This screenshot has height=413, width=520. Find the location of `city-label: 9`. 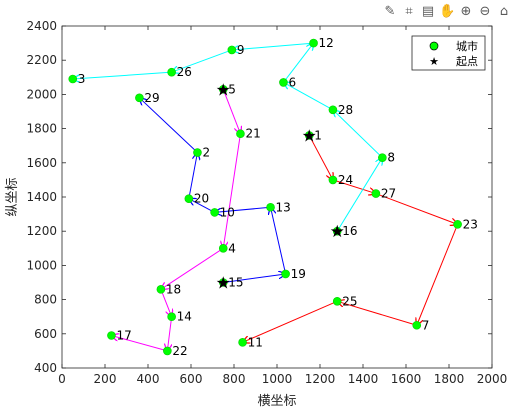

city-label: 9 is located at coordinates (241, 50).